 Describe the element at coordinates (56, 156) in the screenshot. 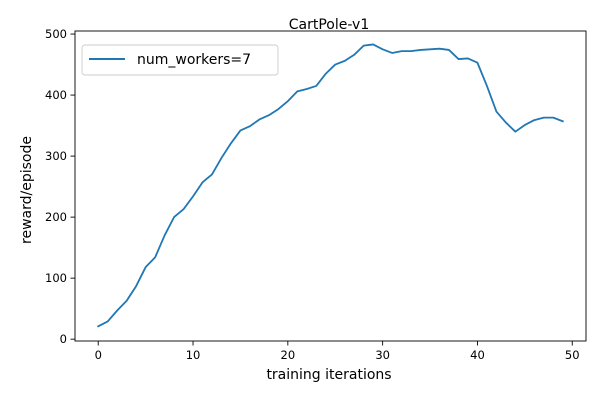

I see `y-tick-label: 300` at that location.